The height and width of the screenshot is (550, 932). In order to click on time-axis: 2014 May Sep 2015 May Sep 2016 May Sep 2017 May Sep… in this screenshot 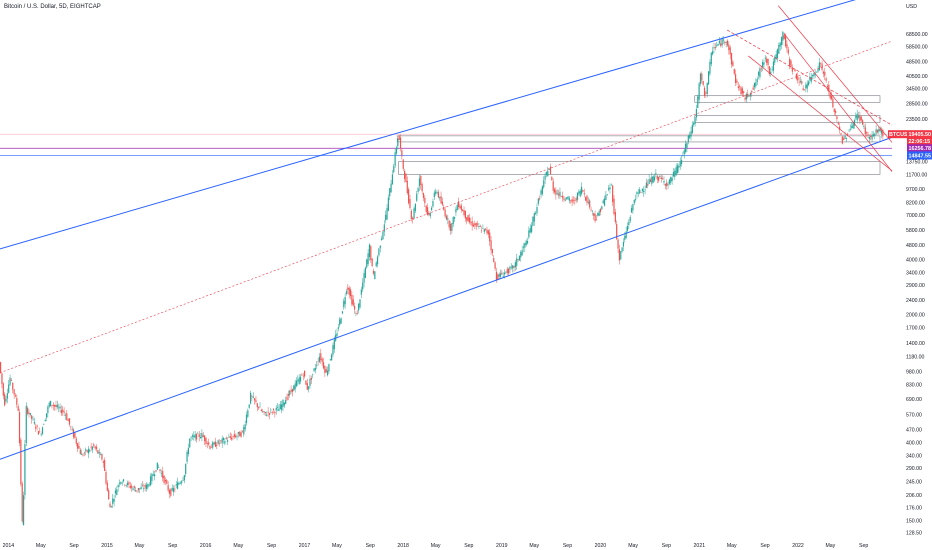, I will do `click(436, 546)`.